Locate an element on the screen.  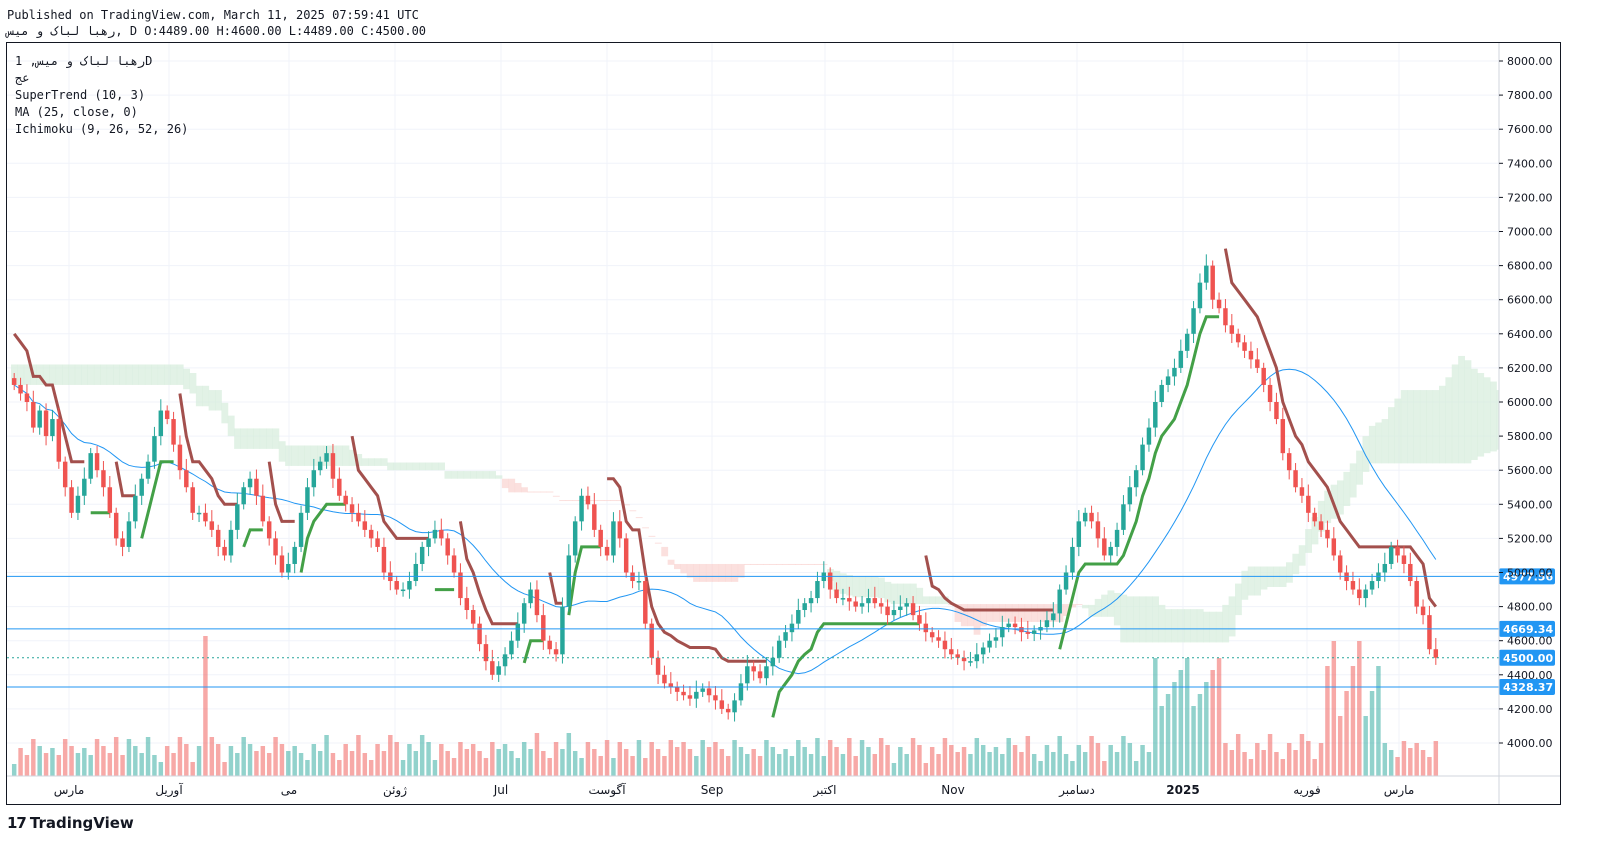
y-tick-label: 5800.00 is located at coordinates (1530, 436).